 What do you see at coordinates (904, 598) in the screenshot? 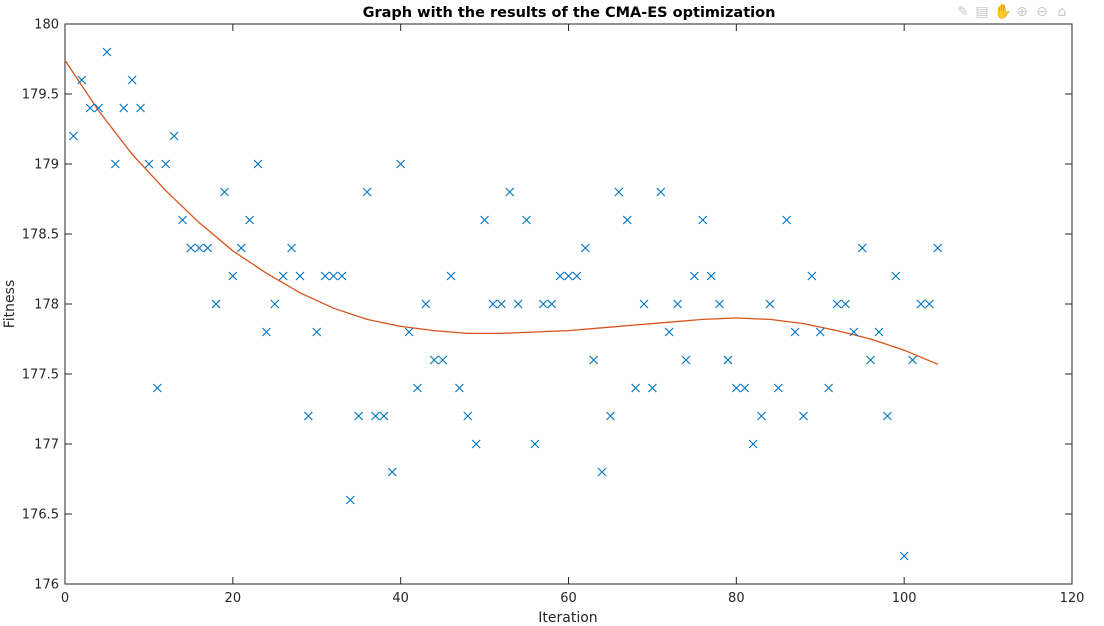
I see `x-tick-label: 100` at bounding box center [904, 598].